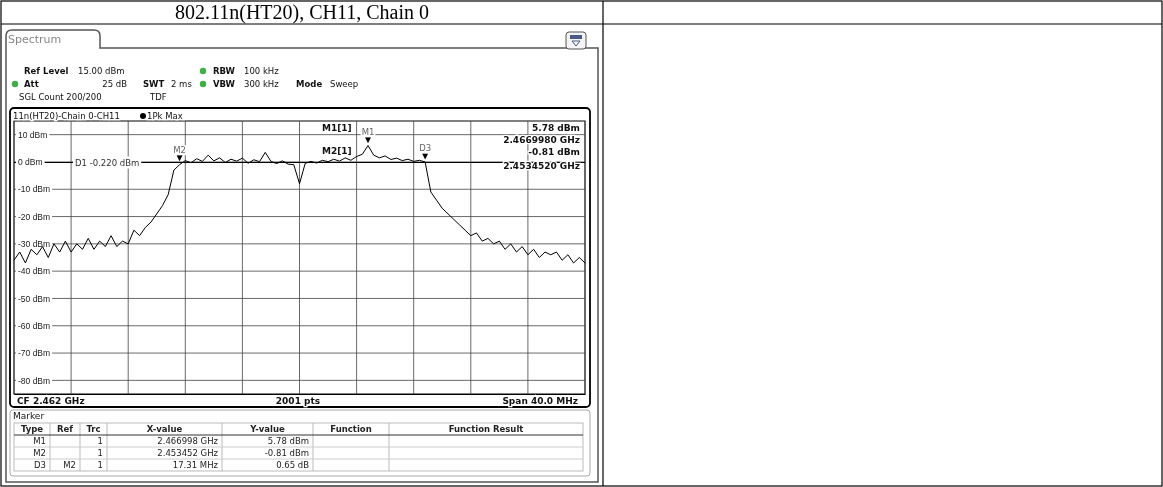  What do you see at coordinates (101, 71) in the screenshot?
I see `text: 15.00 dBm` at bounding box center [101, 71].